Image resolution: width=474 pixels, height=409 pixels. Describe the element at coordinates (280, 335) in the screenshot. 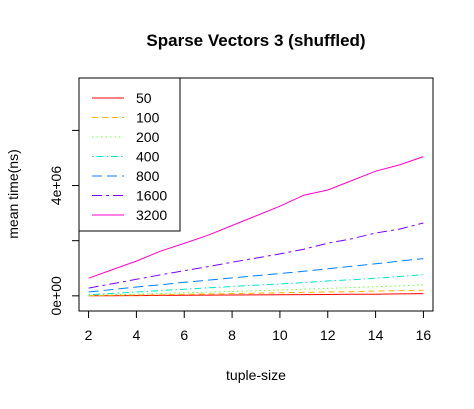

I see `x-tick-label: 10` at that location.